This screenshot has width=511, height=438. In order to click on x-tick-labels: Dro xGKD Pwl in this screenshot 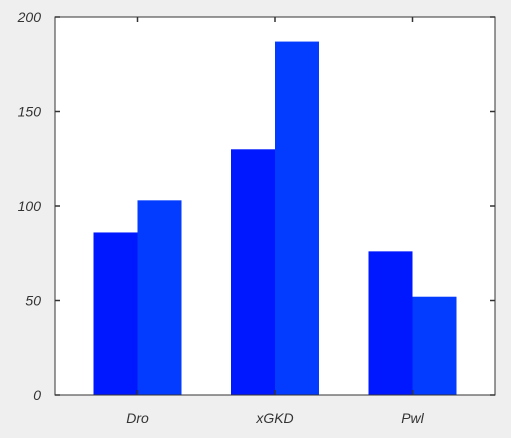, I will do `click(275, 418)`.